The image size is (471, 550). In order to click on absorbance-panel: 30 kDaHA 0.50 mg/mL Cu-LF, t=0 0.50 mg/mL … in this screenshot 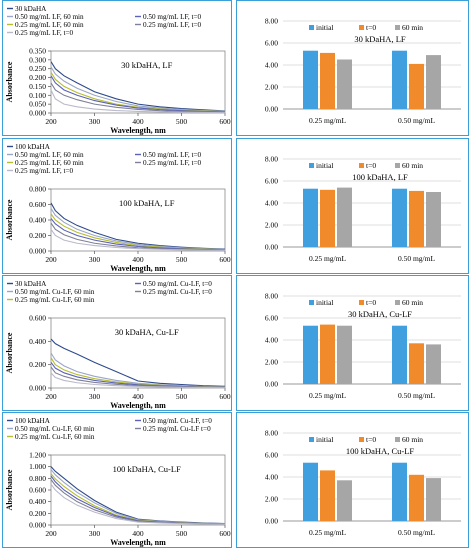, I will do `click(117, 343)`.